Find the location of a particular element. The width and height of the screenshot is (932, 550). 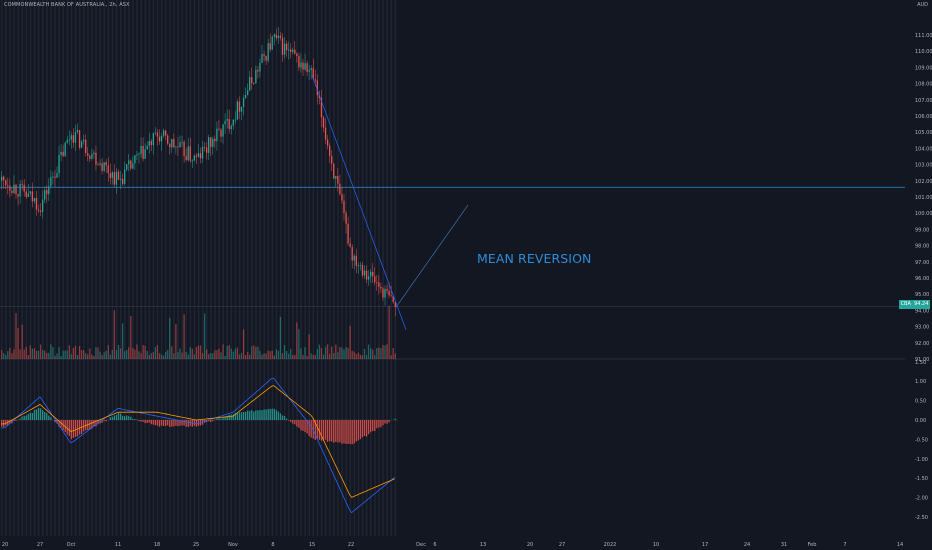

macd-tick-label: -2.00 is located at coordinates (921, 499).